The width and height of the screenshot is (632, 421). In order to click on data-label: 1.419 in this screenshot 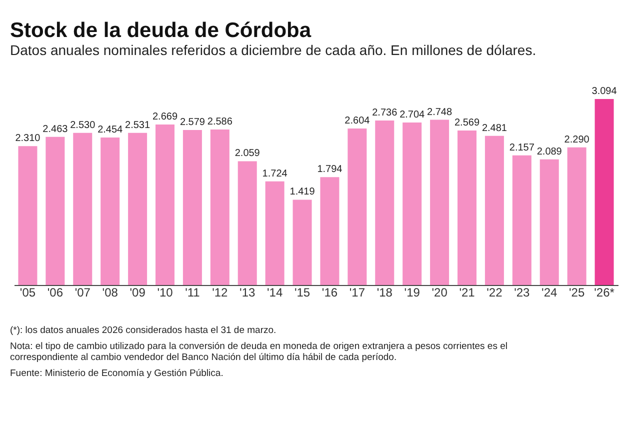, I will do `click(303, 192)`.